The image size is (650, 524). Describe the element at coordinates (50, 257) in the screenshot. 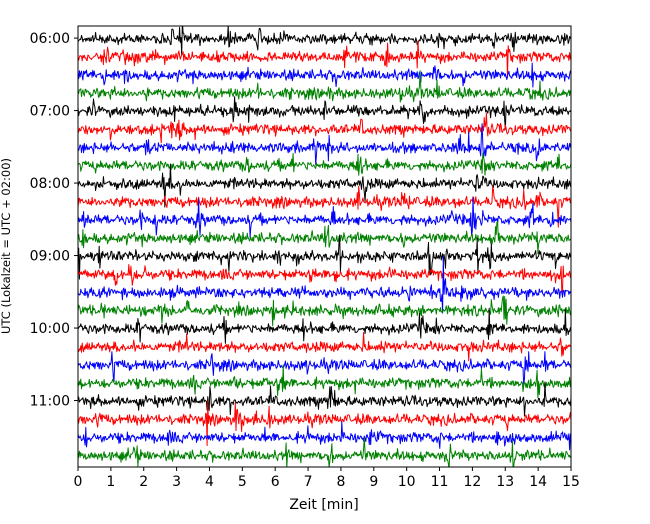

I see `y-tick-label: 09:00` at that location.